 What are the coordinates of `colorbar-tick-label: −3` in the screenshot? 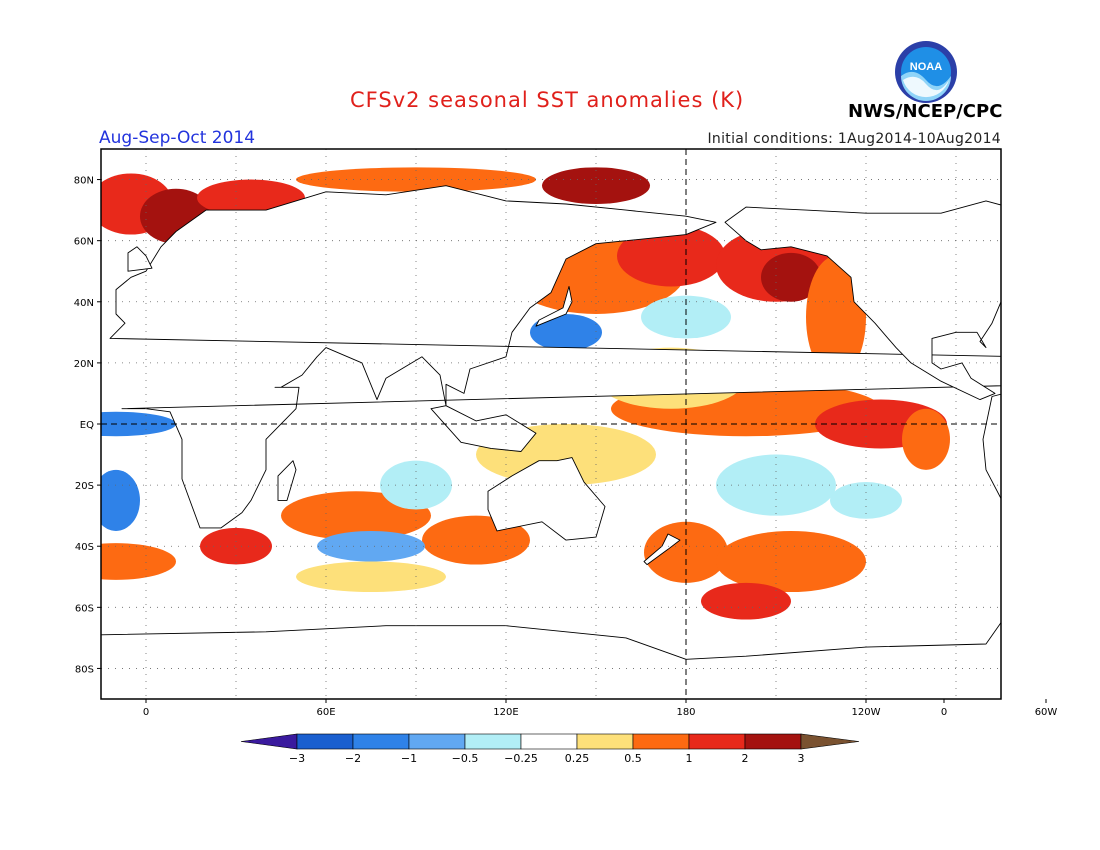 It's located at (297, 758).